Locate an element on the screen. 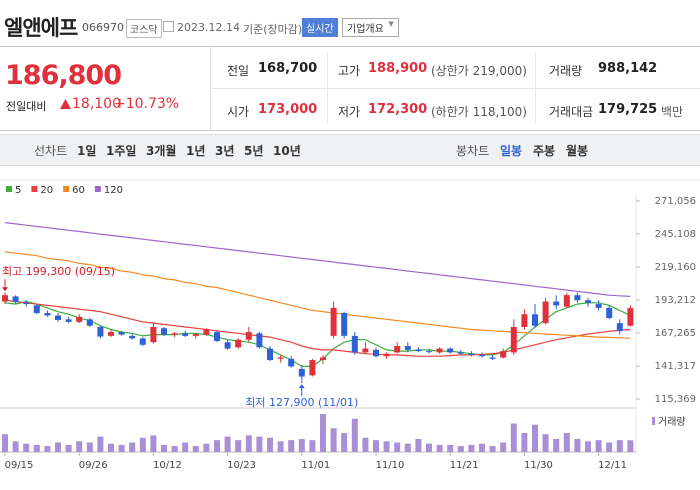  annotation: 최고 199,300 (09/15) is located at coordinates (58, 271).